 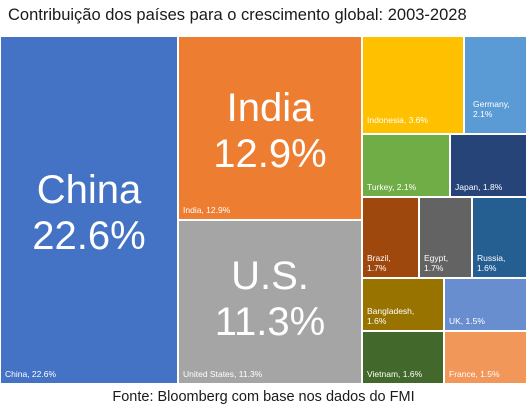 I want to click on treemap-tile-bangladesh: Bangladesh, 1.6%, so click(x=403, y=304).